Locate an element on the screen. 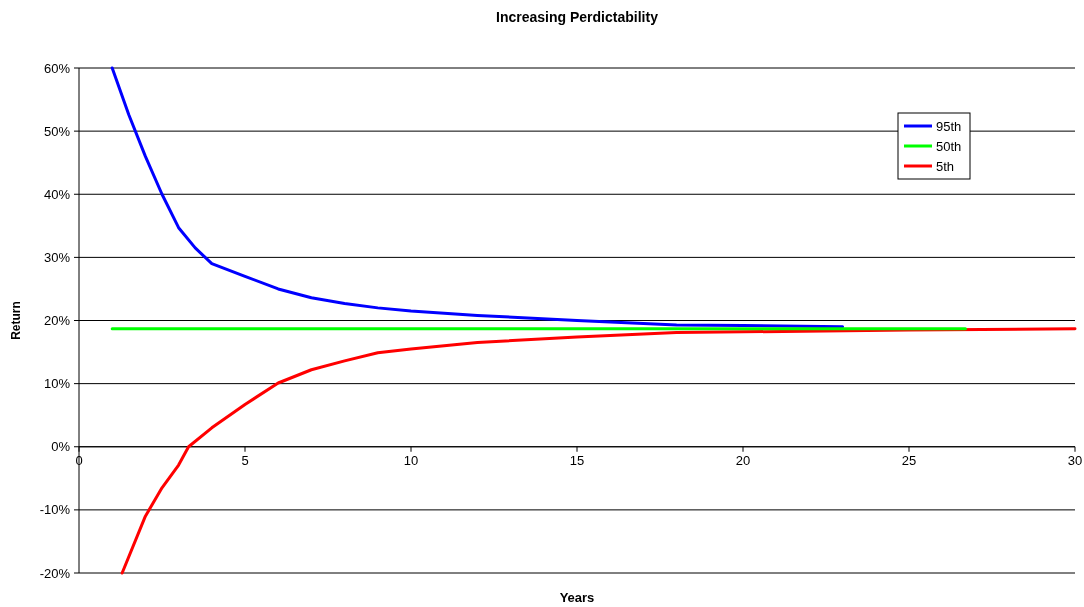  legend-label: 50th is located at coordinates (949, 146).